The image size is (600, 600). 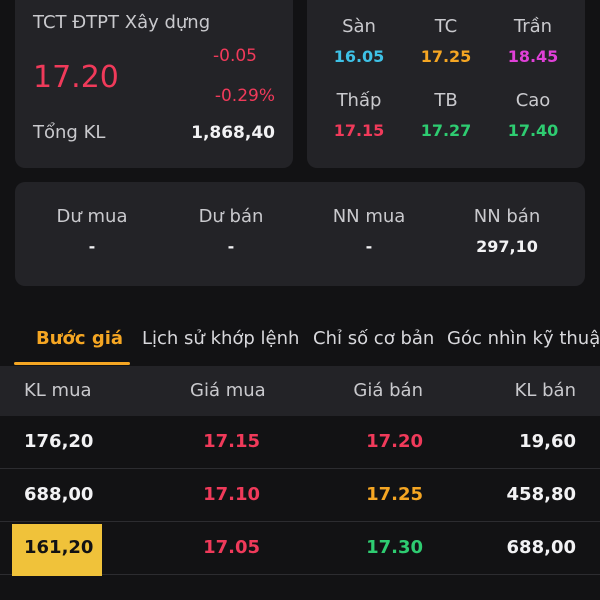 What do you see at coordinates (244, 96) in the screenshot?
I see `price-change-percent: -0.29%` at bounding box center [244, 96].